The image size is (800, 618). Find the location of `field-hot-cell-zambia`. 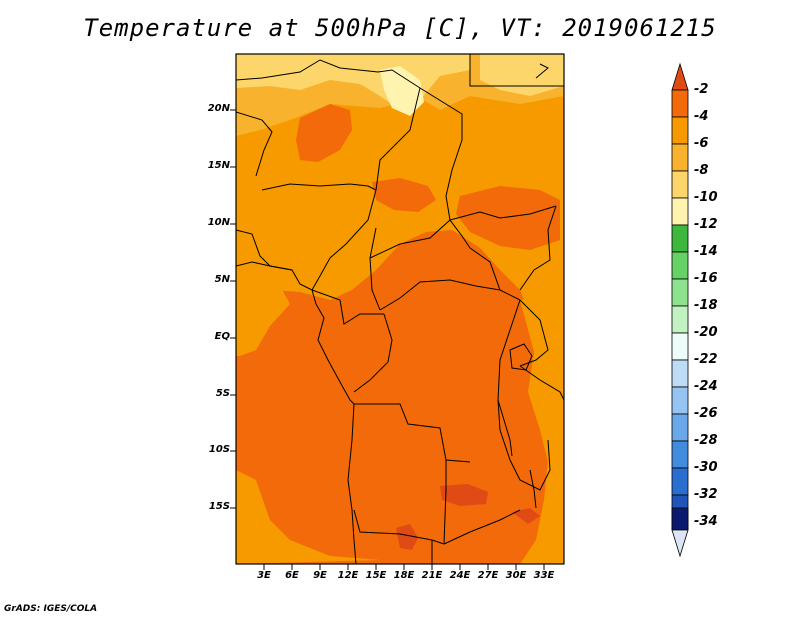

field-hot-cell-zambia is located at coordinates (464, 495).